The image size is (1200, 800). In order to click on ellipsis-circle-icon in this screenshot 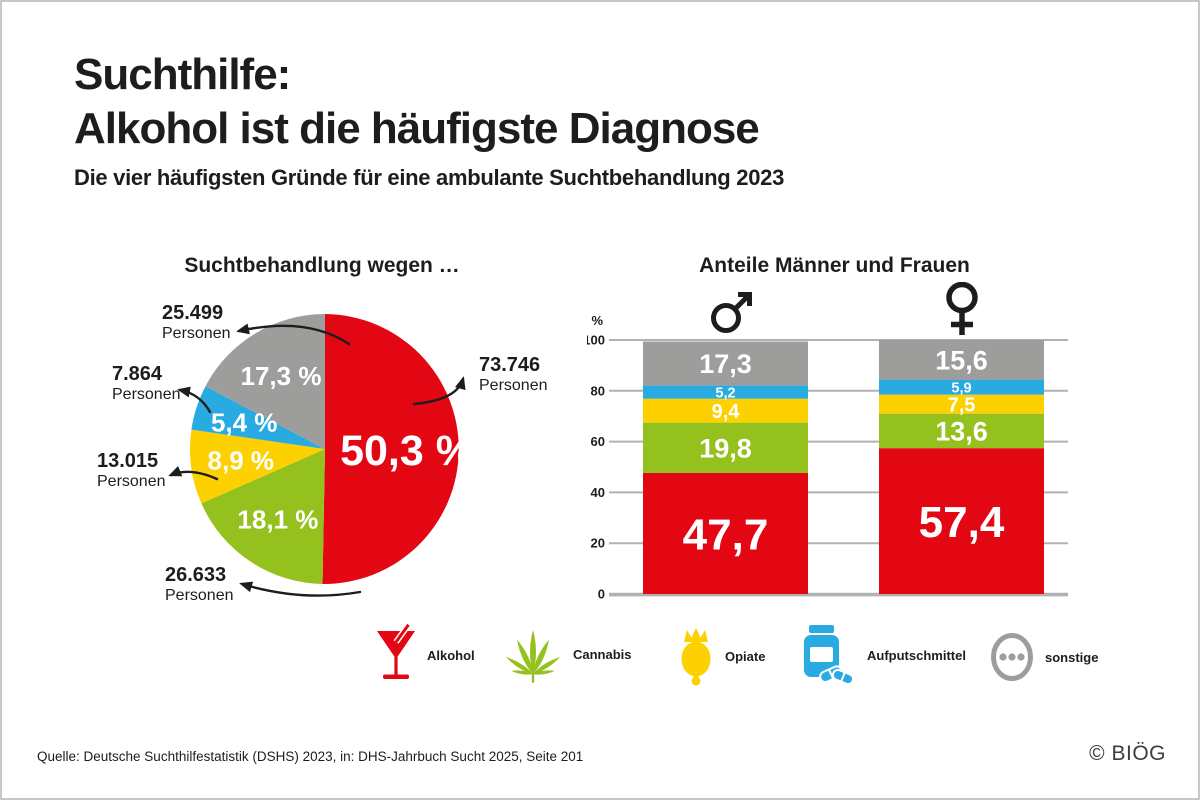, I will do `click(1012, 657)`.